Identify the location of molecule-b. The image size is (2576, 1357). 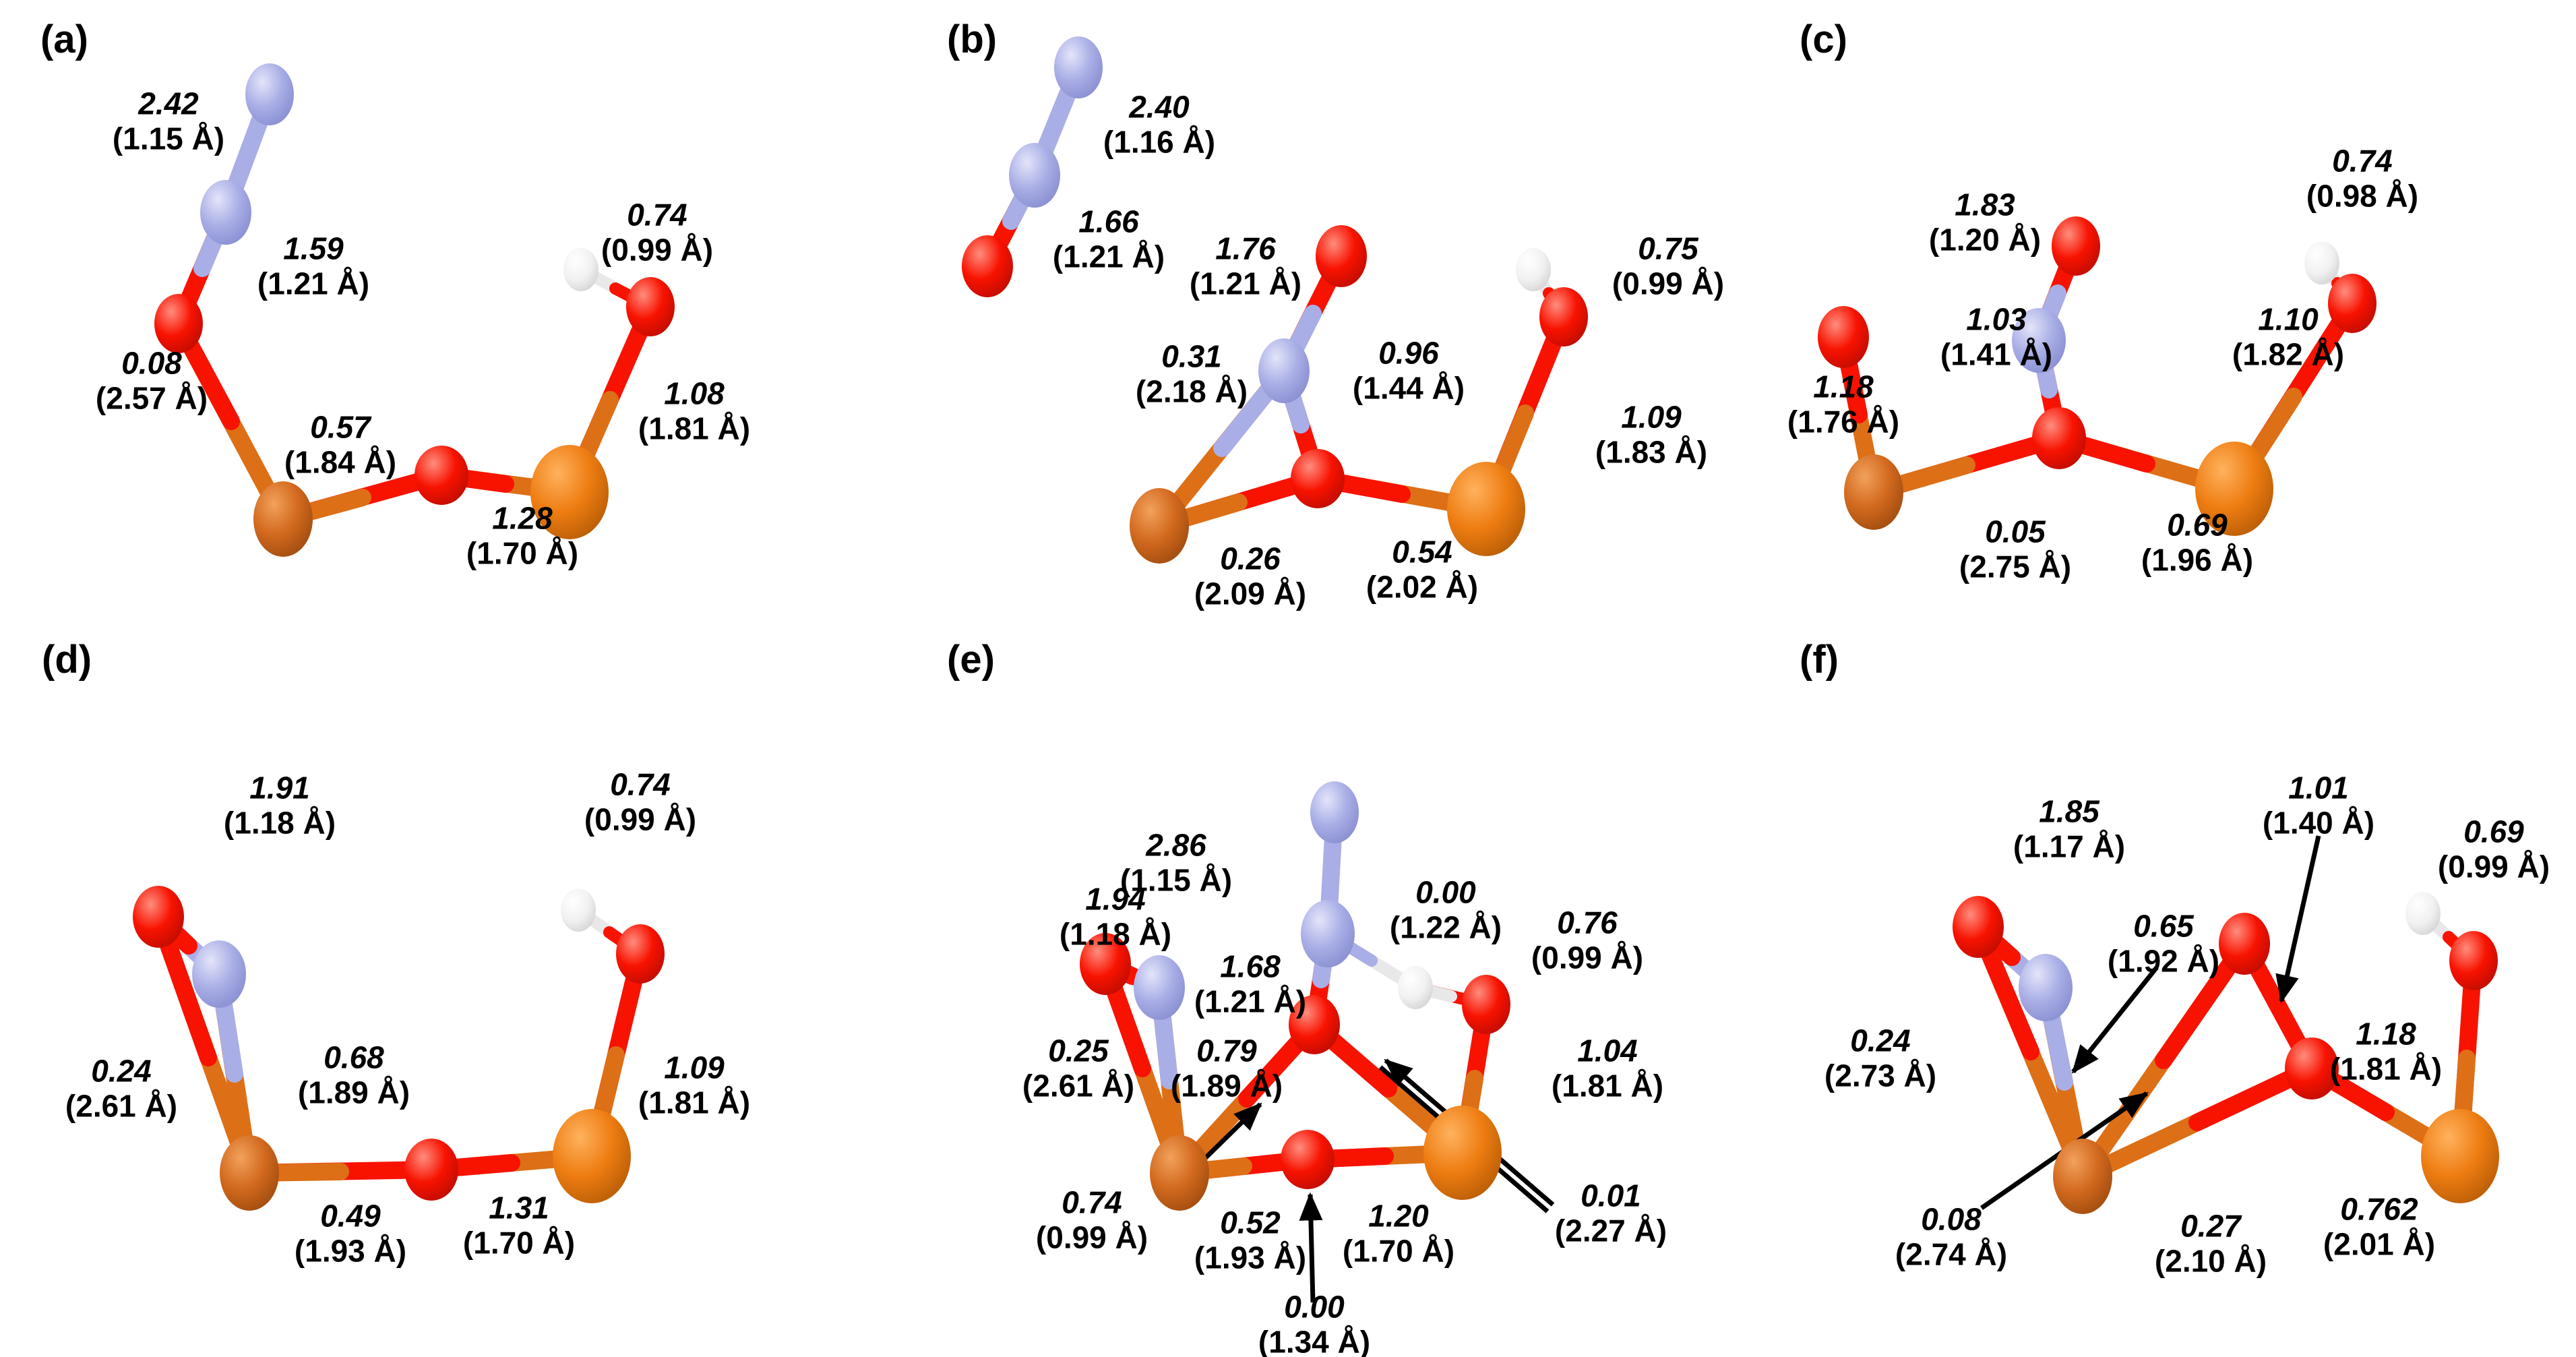
(1275, 300).